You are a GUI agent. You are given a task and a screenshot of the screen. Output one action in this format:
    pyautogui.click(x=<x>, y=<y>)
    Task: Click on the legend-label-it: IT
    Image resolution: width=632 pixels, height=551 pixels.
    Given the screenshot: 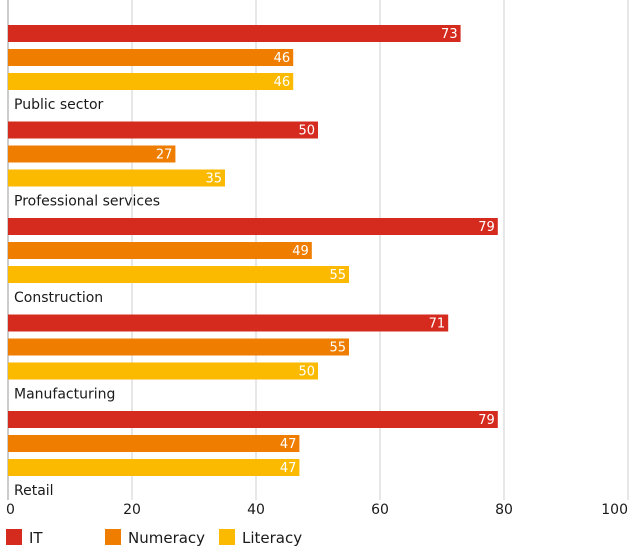 What is the action you would take?
    pyautogui.click(x=36, y=538)
    